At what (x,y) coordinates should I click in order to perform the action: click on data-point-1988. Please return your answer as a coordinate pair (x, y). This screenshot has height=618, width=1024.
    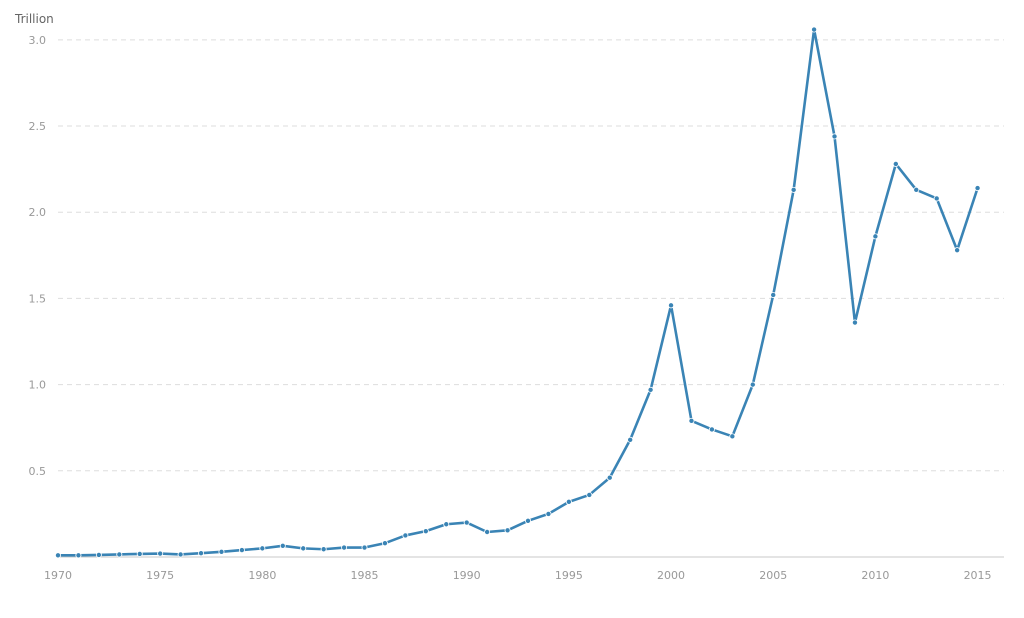
    Looking at the image, I should click on (425, 531).